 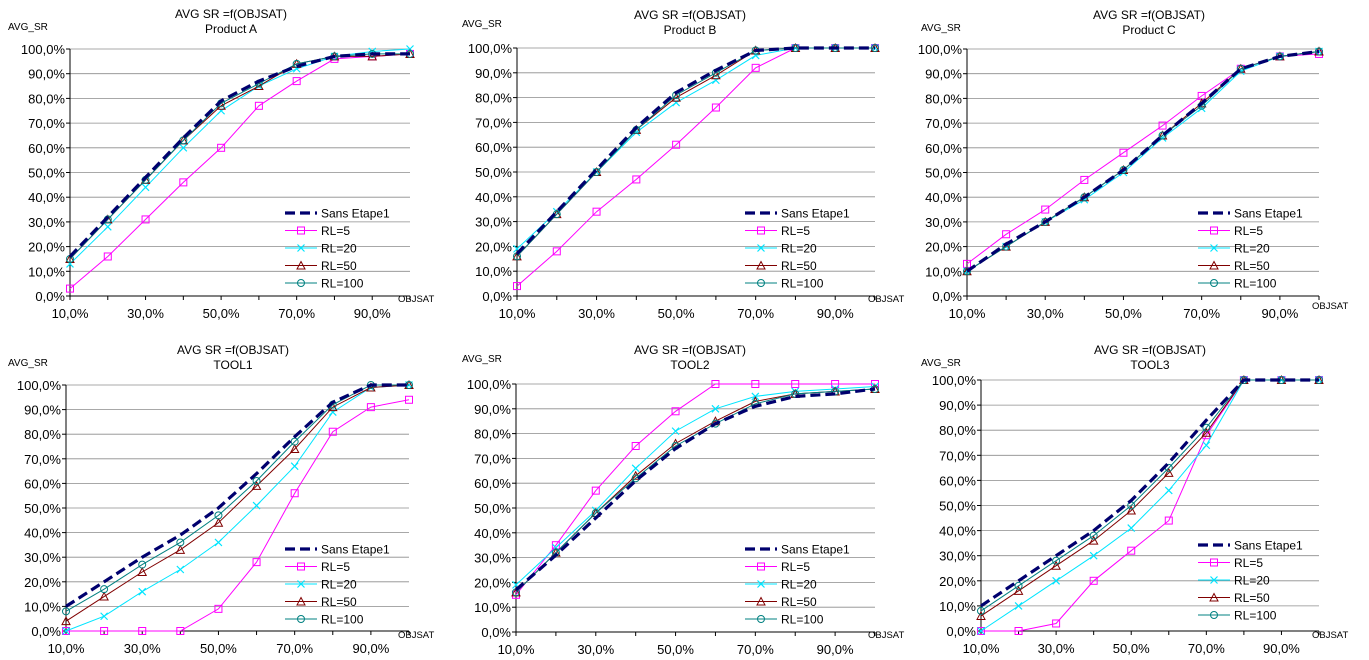 I want to click on x-tick-label: 90,0%, so click(x=1279, y=313).